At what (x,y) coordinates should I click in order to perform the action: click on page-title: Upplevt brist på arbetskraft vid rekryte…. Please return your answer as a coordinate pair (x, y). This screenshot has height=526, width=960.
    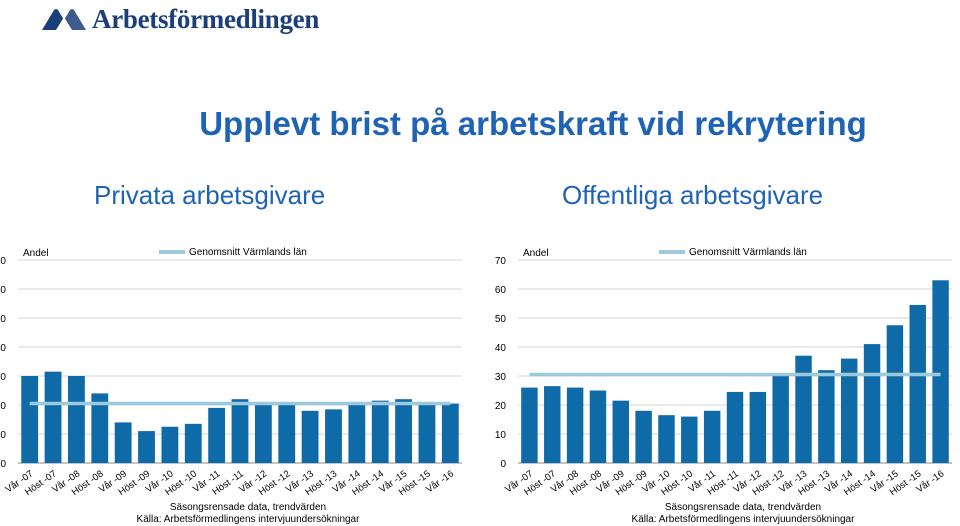
    Looking at the image, I should click on (533, 123).